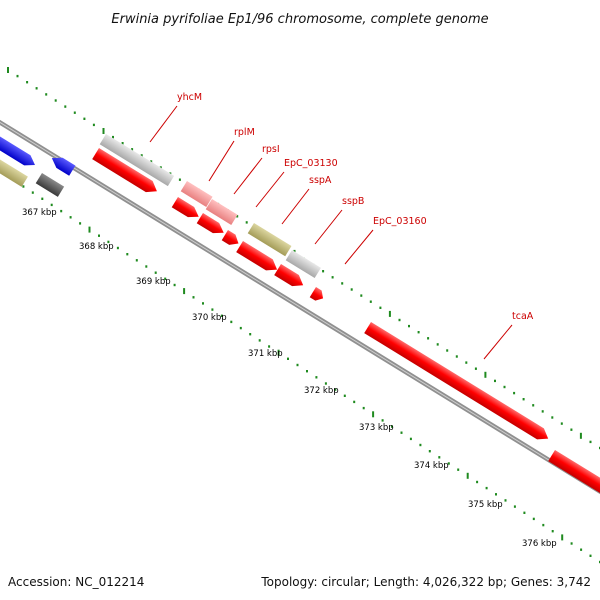 Image resolution: width=600 pixels, height=600 pixels. Describe the element at coordinates (244, 132) in the screenshot. I see `gene-label-rplM: rplM` at that location.